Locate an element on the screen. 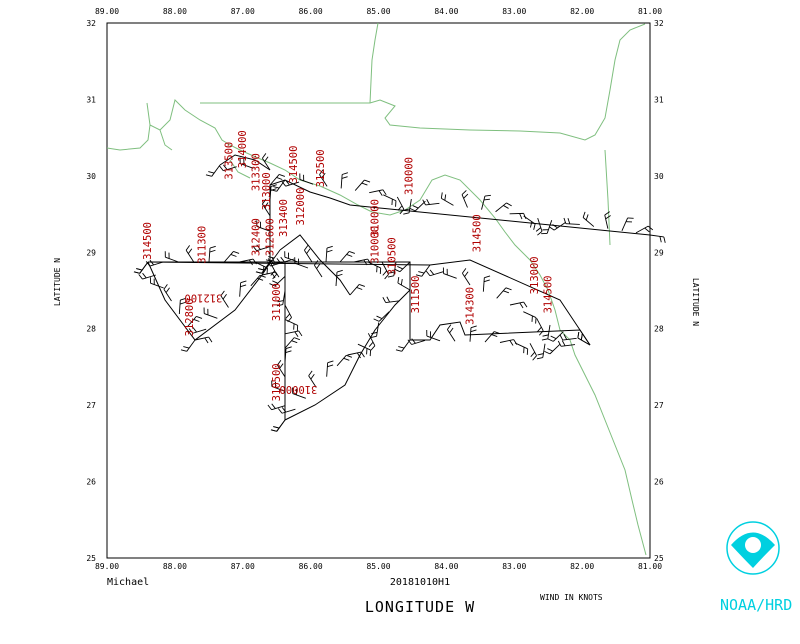  lon-tick-label-top: 85.00 is located at coordinates (378, 11).